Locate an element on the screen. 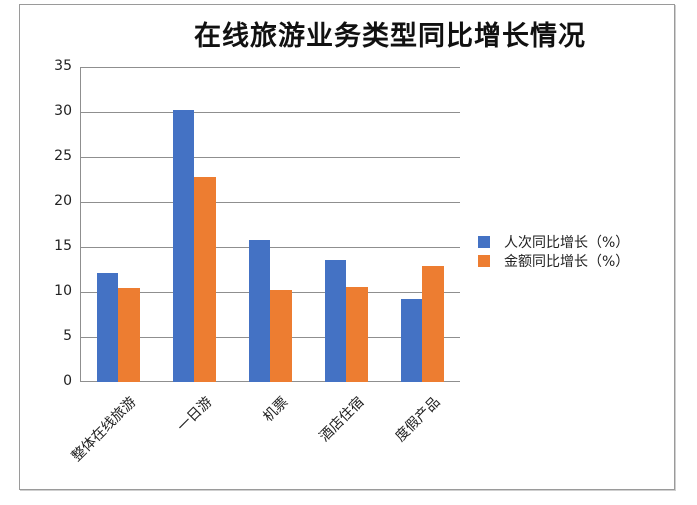 Image resolution: width=697 pixels, height=505 pixels. y-tick-label: 25 is located at coordinates (63, 156).